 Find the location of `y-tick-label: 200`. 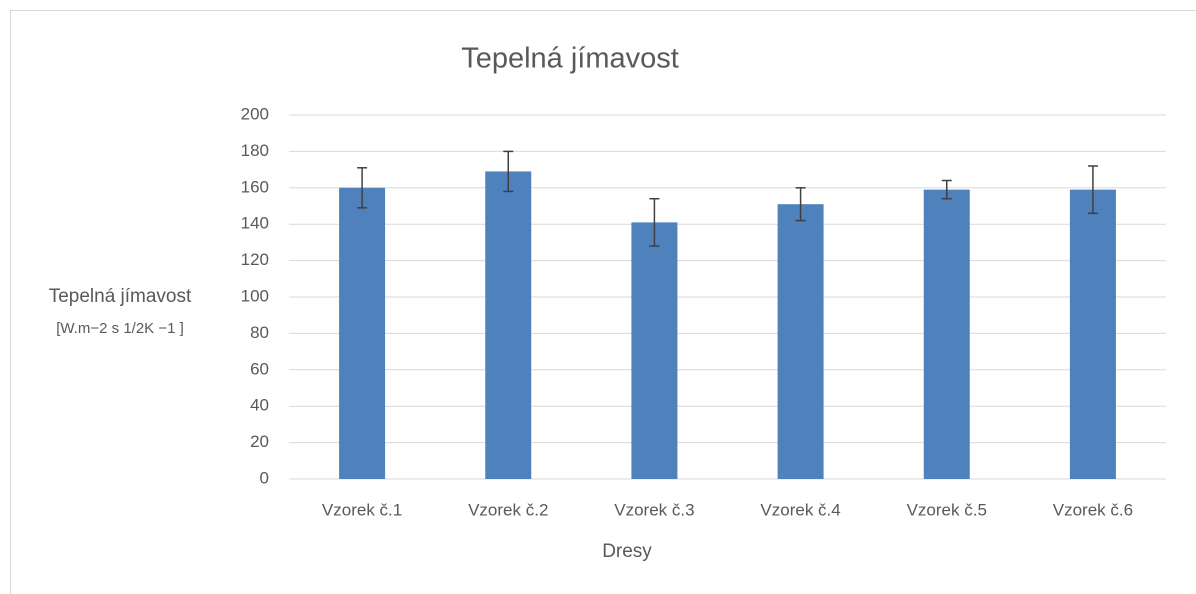

y-tick-label: 200 is located at coordinates (255, 113).